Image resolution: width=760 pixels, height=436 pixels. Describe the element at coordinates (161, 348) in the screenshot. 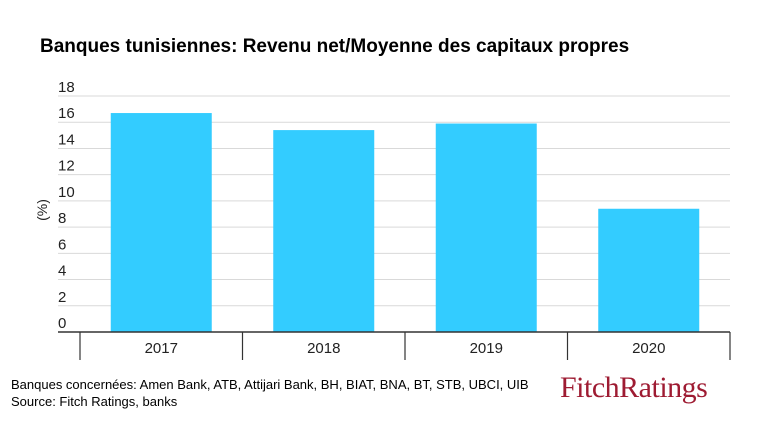

I see `x-tick-label: 2017` at that location.